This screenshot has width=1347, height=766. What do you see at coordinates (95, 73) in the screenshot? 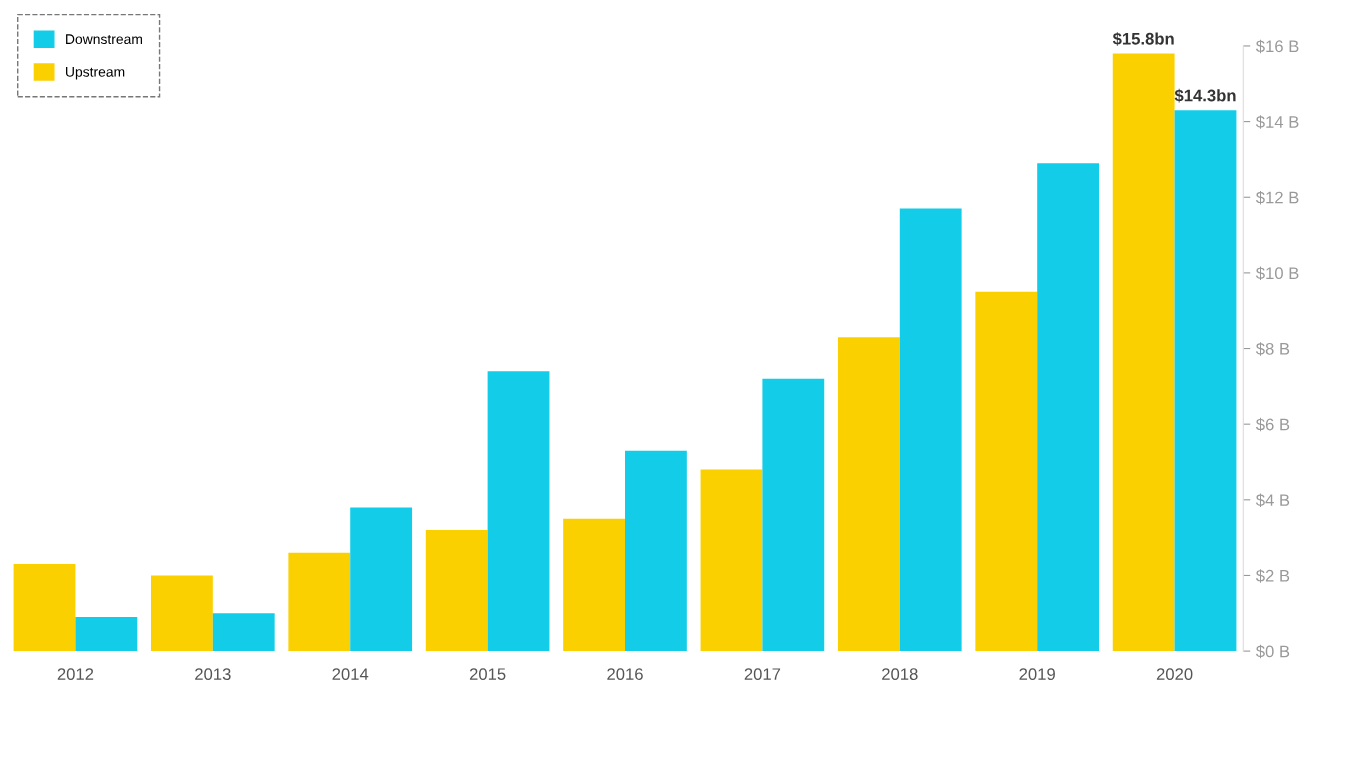
I see `legend-label: Upstream` at bounding box center [95, 73].